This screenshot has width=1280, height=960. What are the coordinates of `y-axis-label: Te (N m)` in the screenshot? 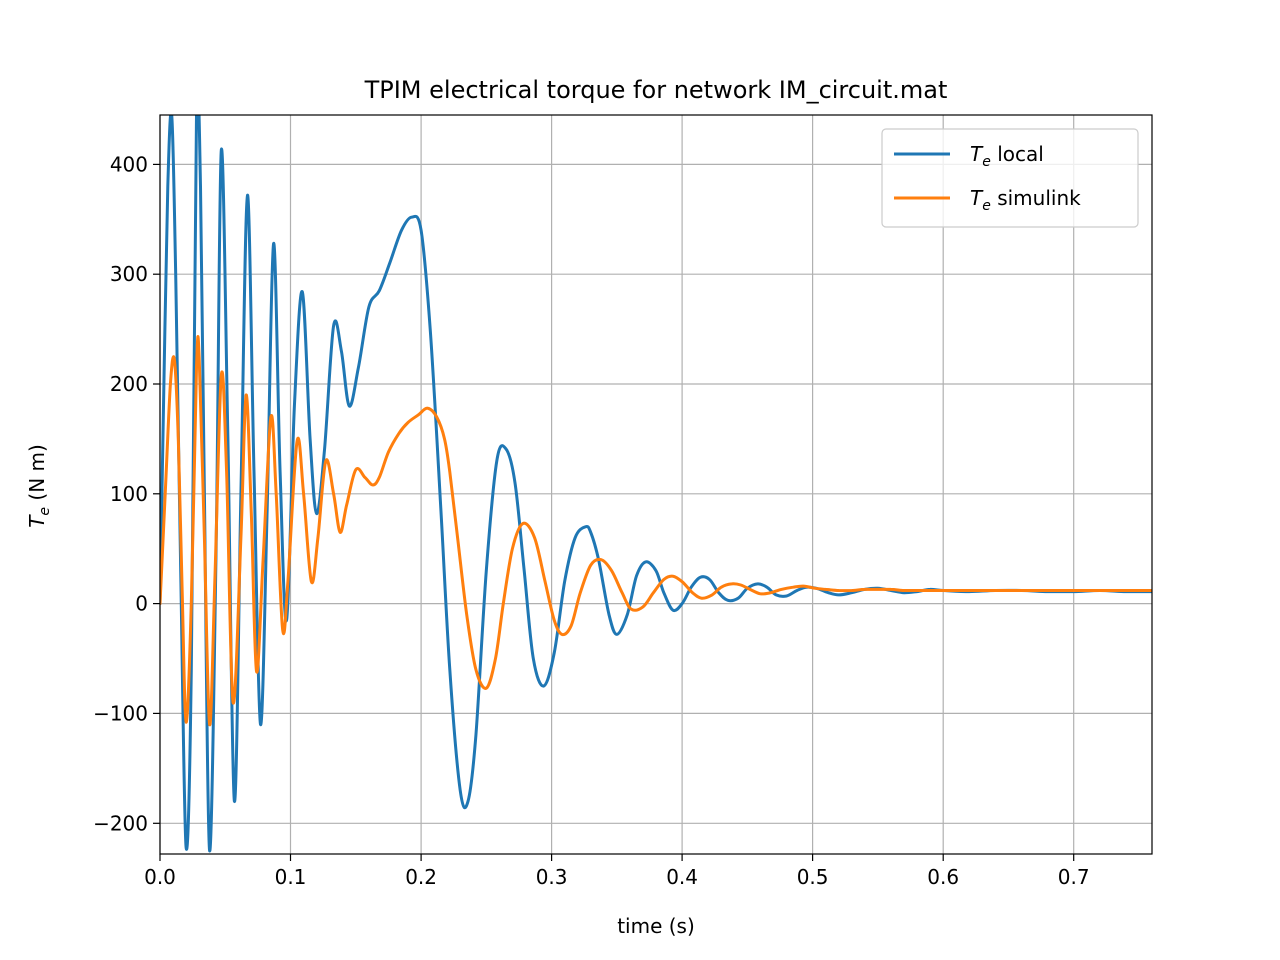 It's located at (39, 486).